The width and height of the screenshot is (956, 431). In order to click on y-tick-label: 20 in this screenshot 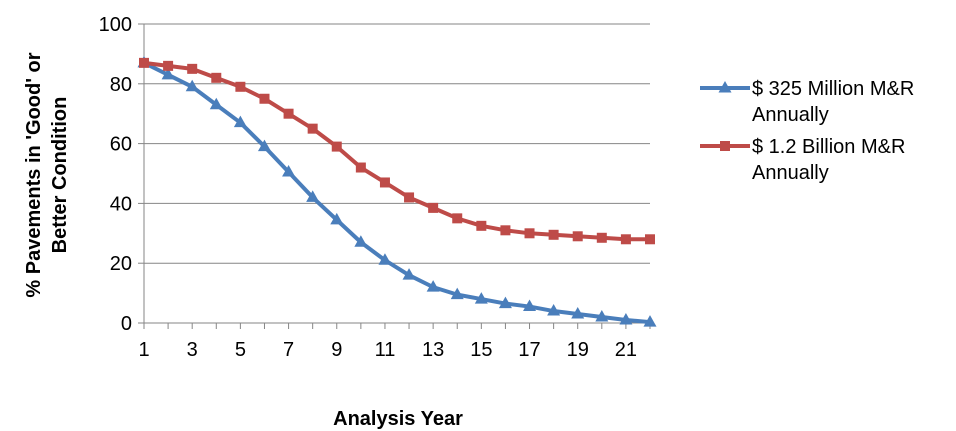, I will do `click(121, 264)`.